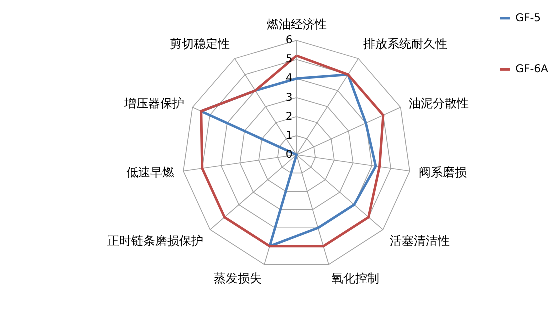 This screenshot has width=559, height=320. Describe the element at coordinates (289, 135) in the screenshot. I see `y-tick-label: 1` at that location.